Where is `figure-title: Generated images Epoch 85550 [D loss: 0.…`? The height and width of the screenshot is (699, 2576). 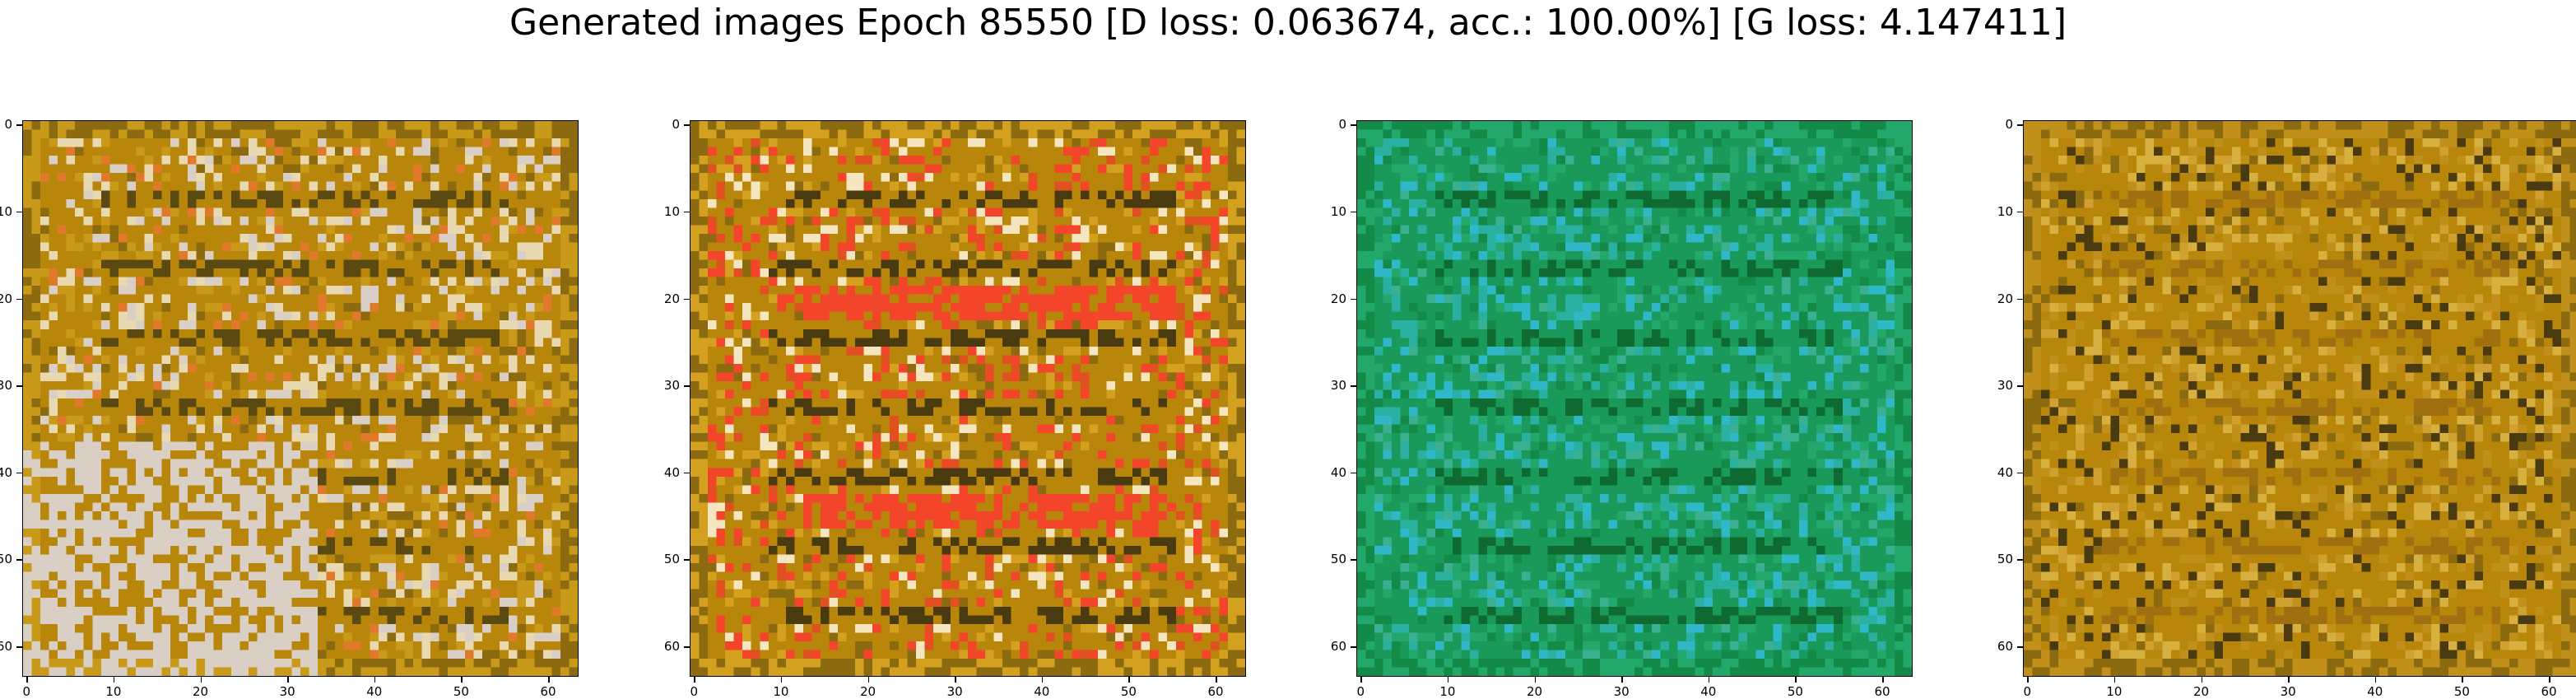 figure-title: Generated images Epoch 85550 [D loss: 0.… is located at coordinates (1288, 23).